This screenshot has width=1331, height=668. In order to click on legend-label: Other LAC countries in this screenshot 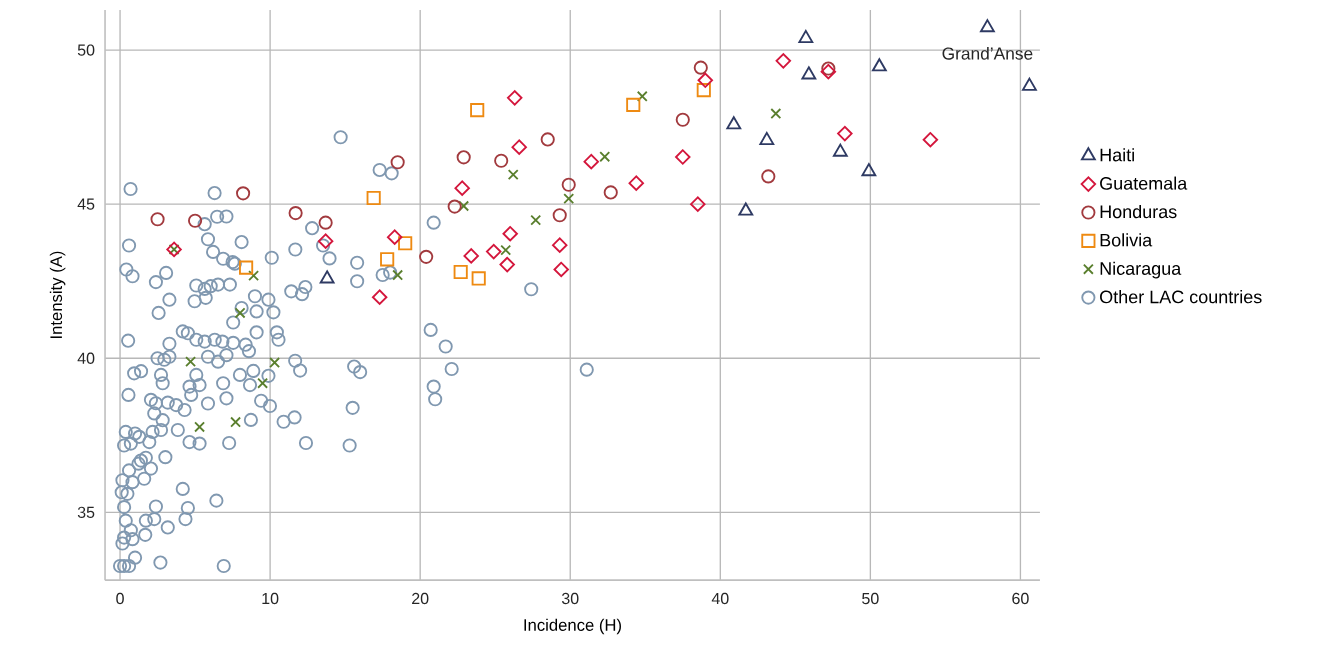, I will do `click(1181, 297)`.